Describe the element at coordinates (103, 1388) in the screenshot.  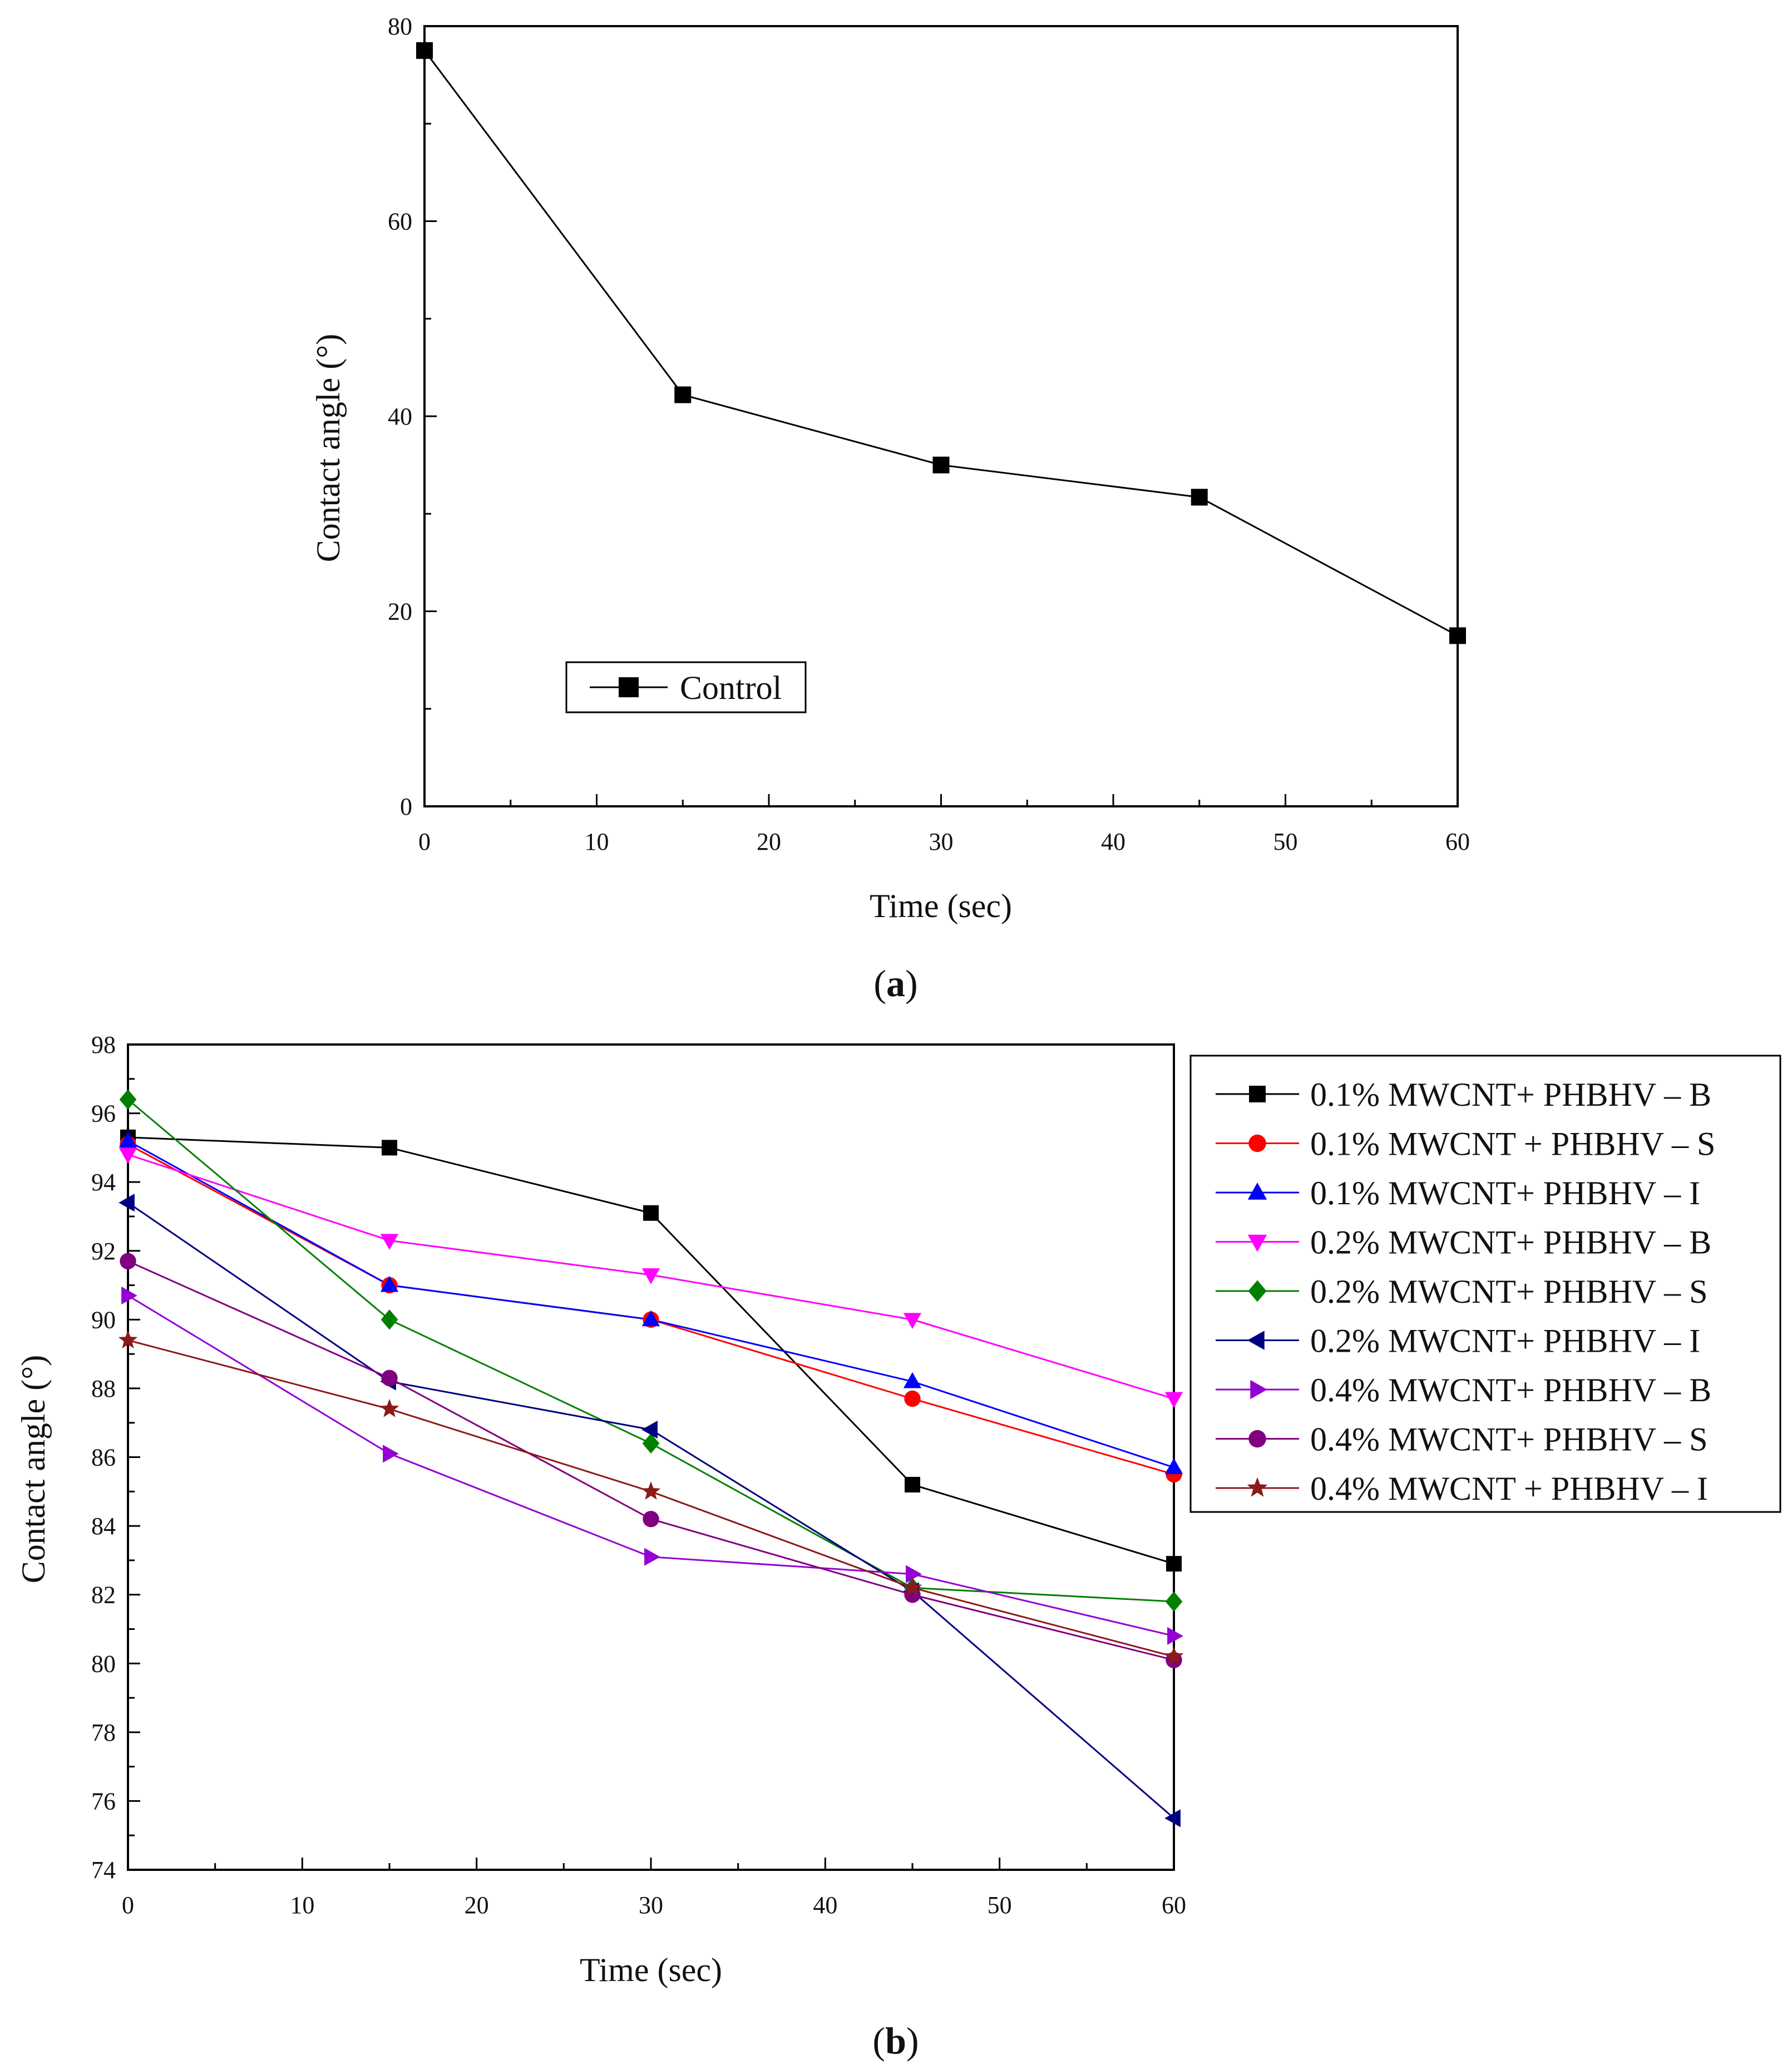
I see `chart-b-ytick-label: 88` at that location.